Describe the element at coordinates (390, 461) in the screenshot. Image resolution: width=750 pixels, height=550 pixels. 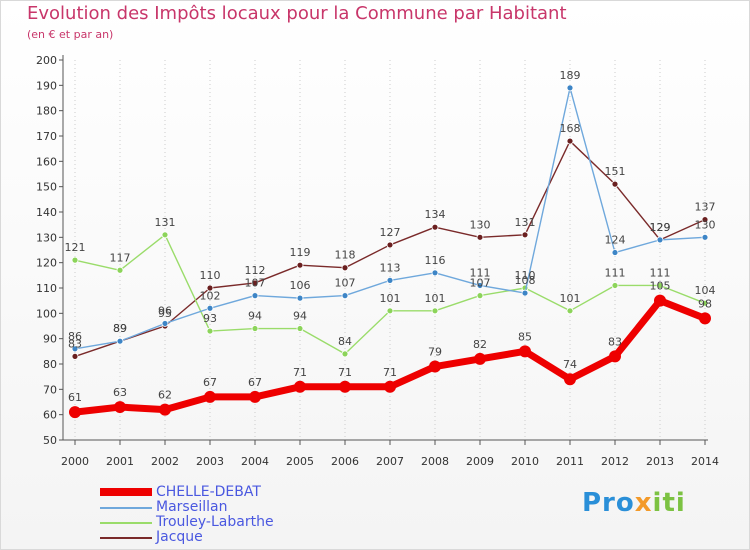
I see `x-tick-label: 2007` at that location.